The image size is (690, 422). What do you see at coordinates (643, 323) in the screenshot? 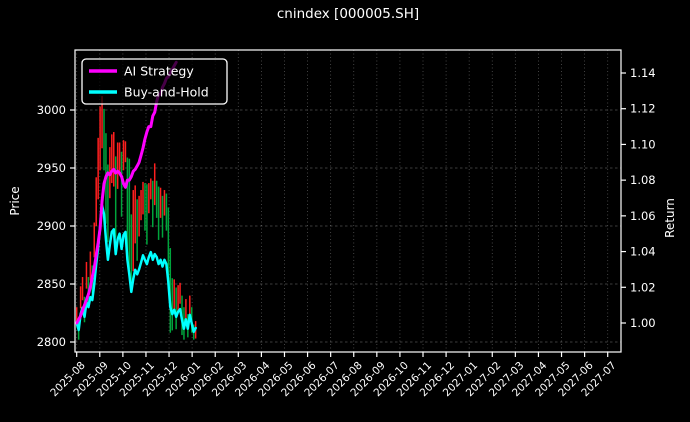
I see `return-tick-label: 1.00` at bounding box center [643, 323].